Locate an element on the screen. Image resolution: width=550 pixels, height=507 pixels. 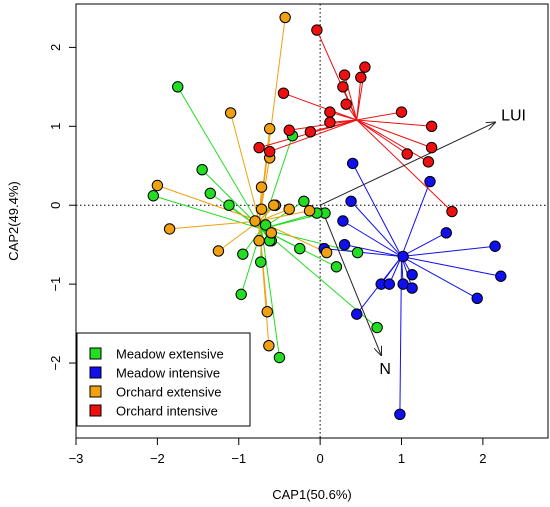
legend-box is located at coordinates (163, 379).